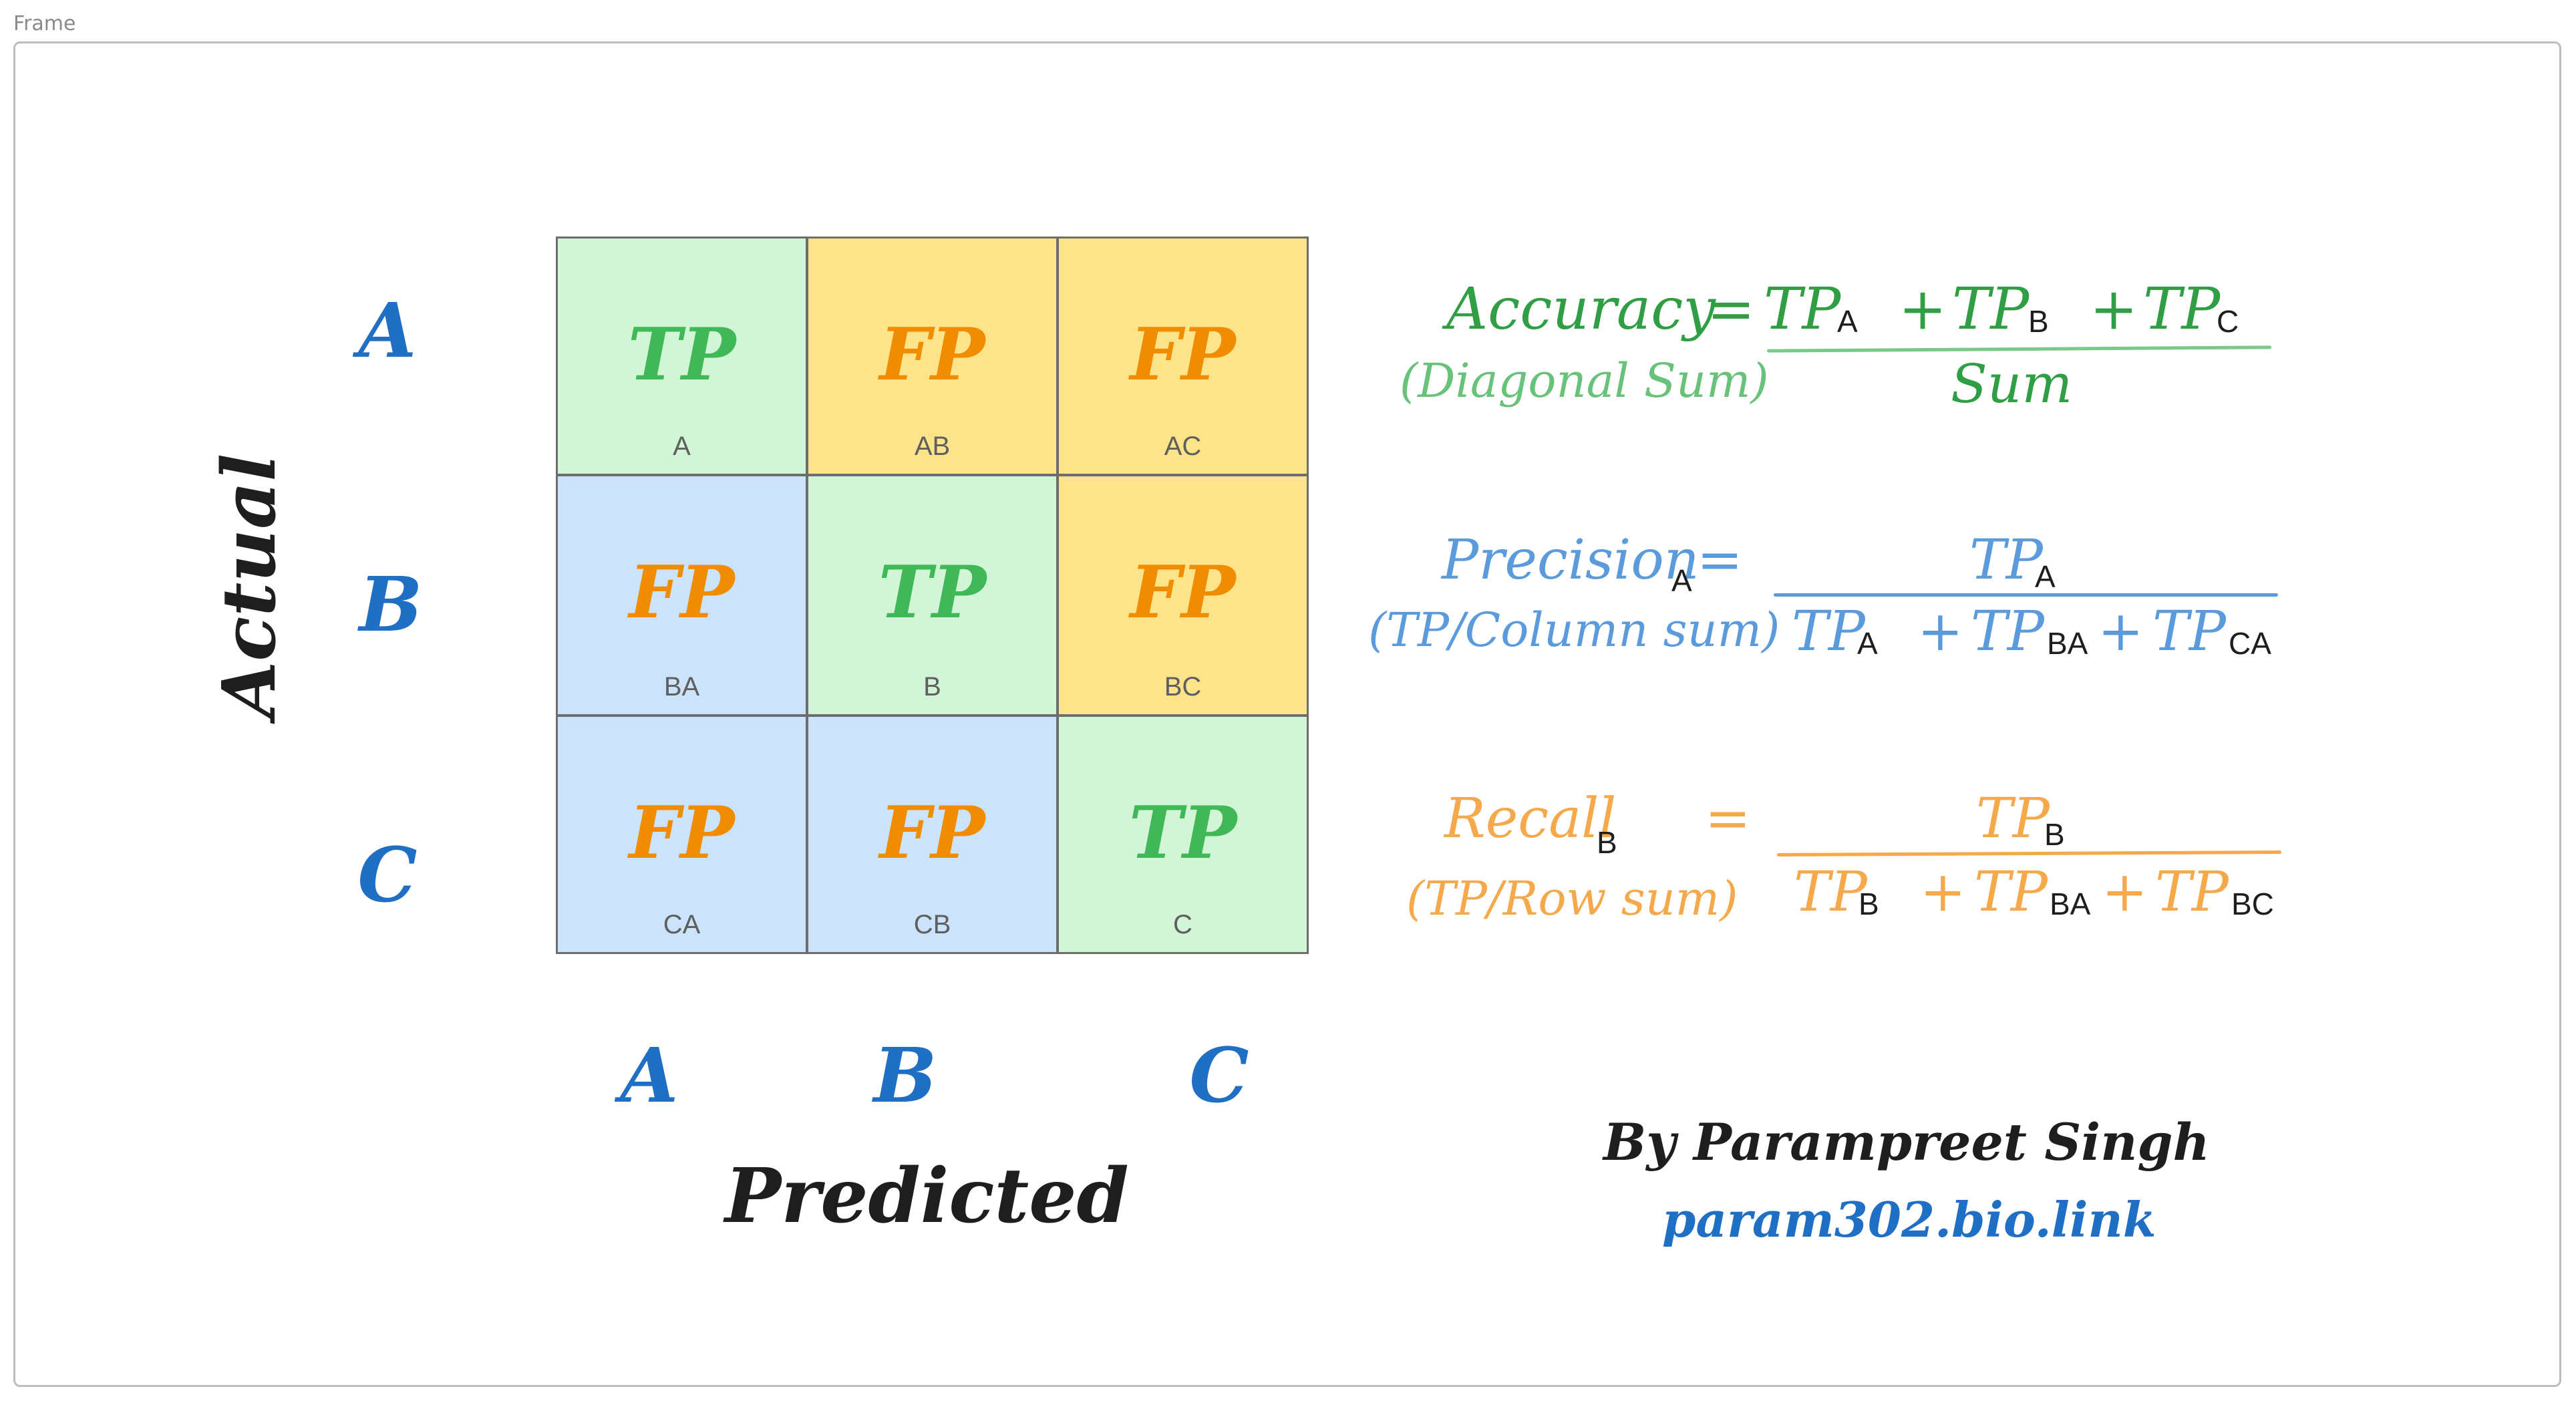  I want to click on precision-fraction-bar, so click(2026, 595).